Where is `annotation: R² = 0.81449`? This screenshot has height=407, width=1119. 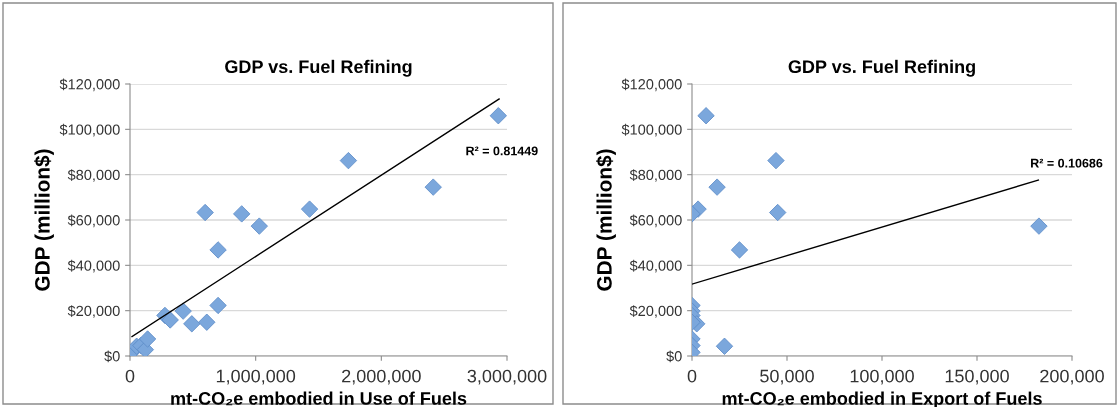
annotation: R² = 0.81449 is located at coordinates (502, 151).